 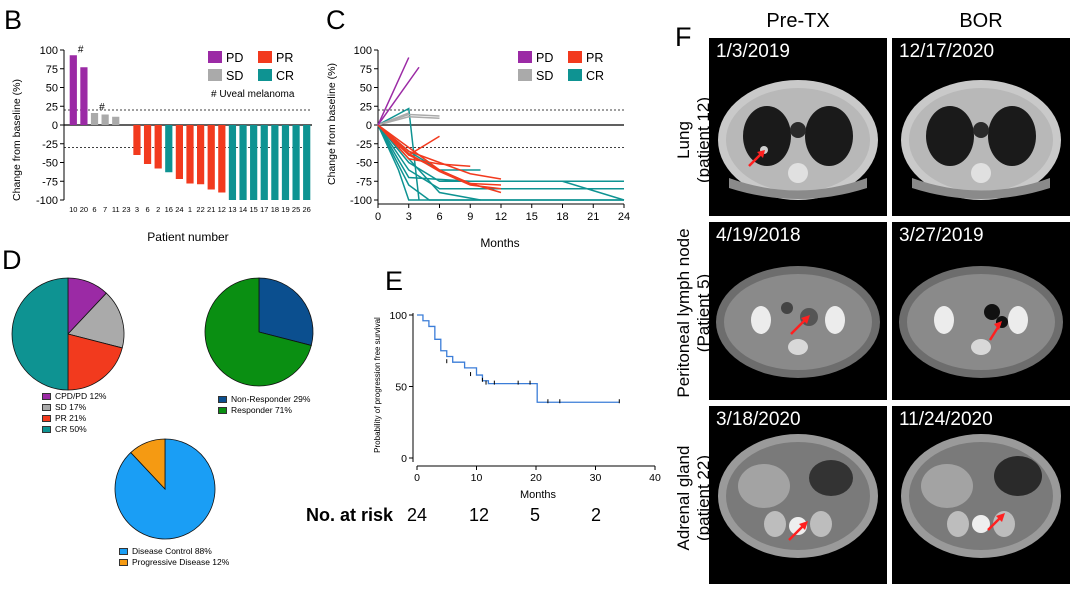 What do you see at coordinates (536, 478) in the screenshot?
I see `e-x-tick-label: 20` at bounding box center [536, 478].